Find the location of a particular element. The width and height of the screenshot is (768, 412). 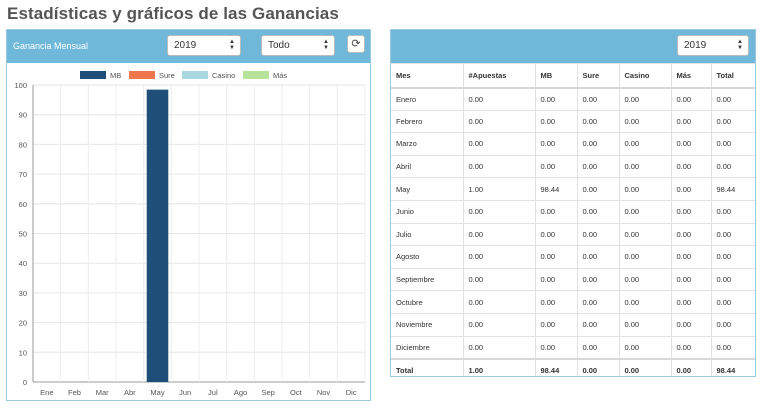

table-row: Marzo 0.00 0.00 0.00 0.00 0.00 0.00 is located at coordinates (573, 144).